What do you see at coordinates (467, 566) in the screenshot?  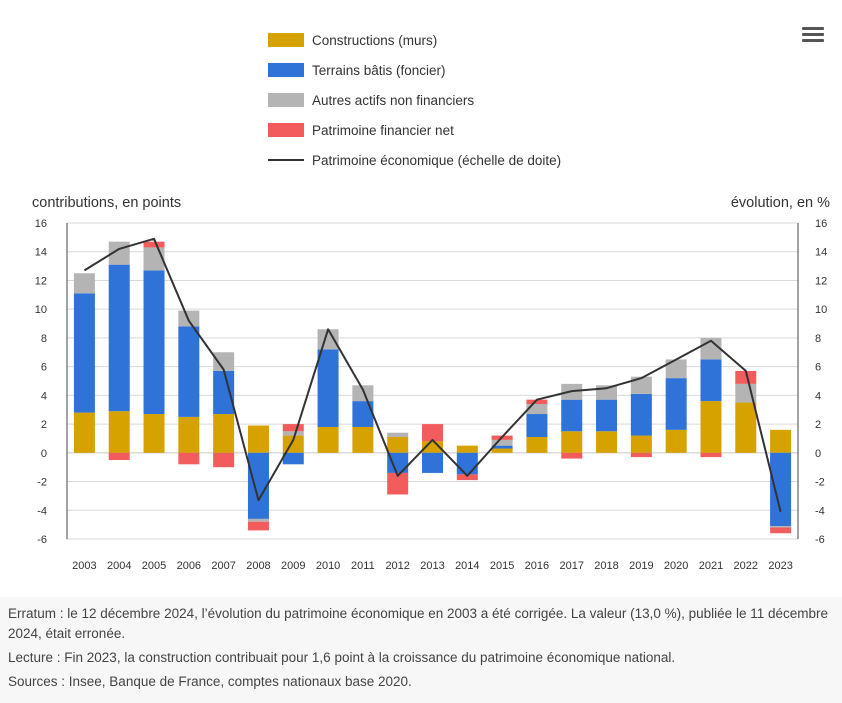 I see `x-tick-label: 2014` at bounding box center [467, 566].